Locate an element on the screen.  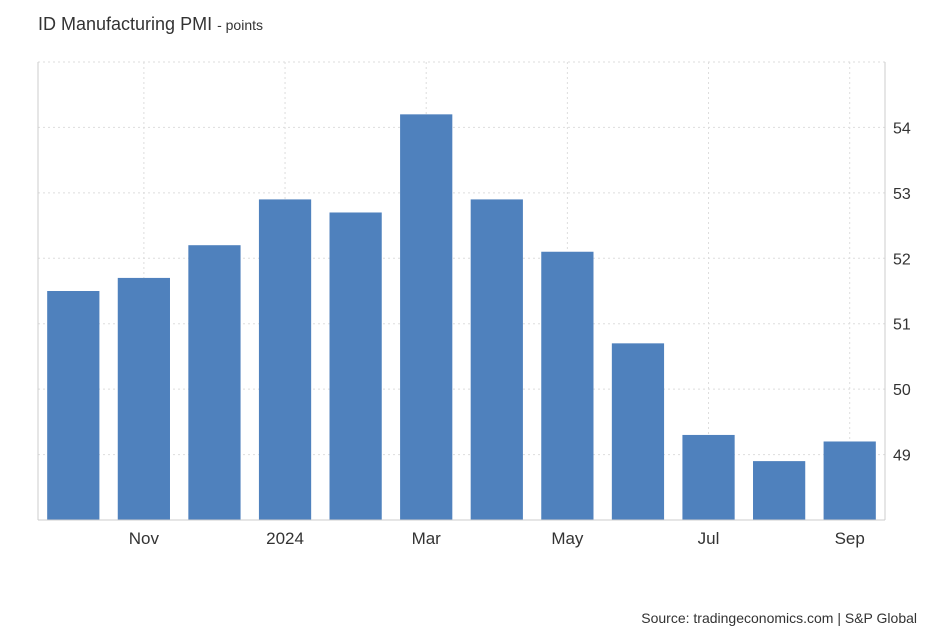
x-tick-label: Nov is located at coordinates (144, 538).